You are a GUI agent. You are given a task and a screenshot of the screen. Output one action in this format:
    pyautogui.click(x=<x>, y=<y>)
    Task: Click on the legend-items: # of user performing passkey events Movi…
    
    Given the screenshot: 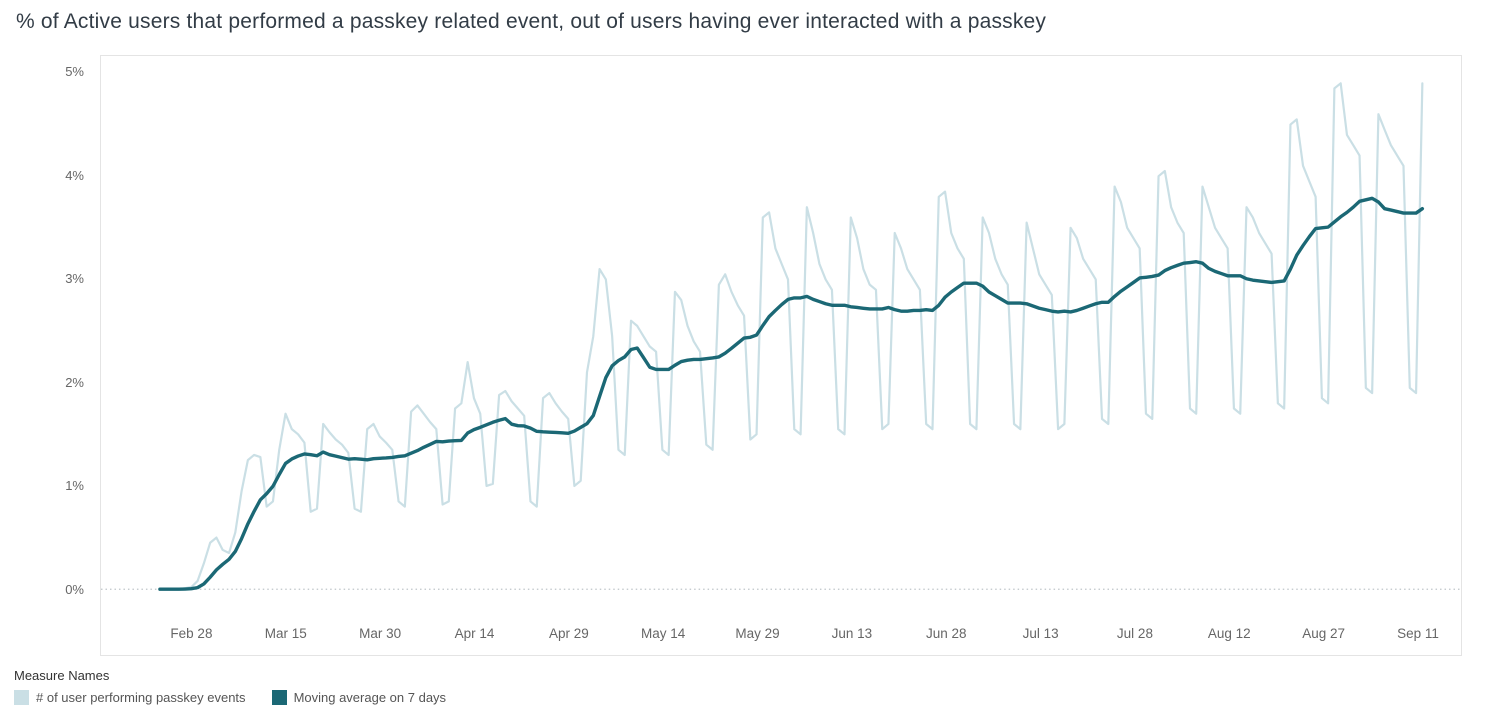 What is the action you would take?
    pyautogui.click(x=230, y=697)
    